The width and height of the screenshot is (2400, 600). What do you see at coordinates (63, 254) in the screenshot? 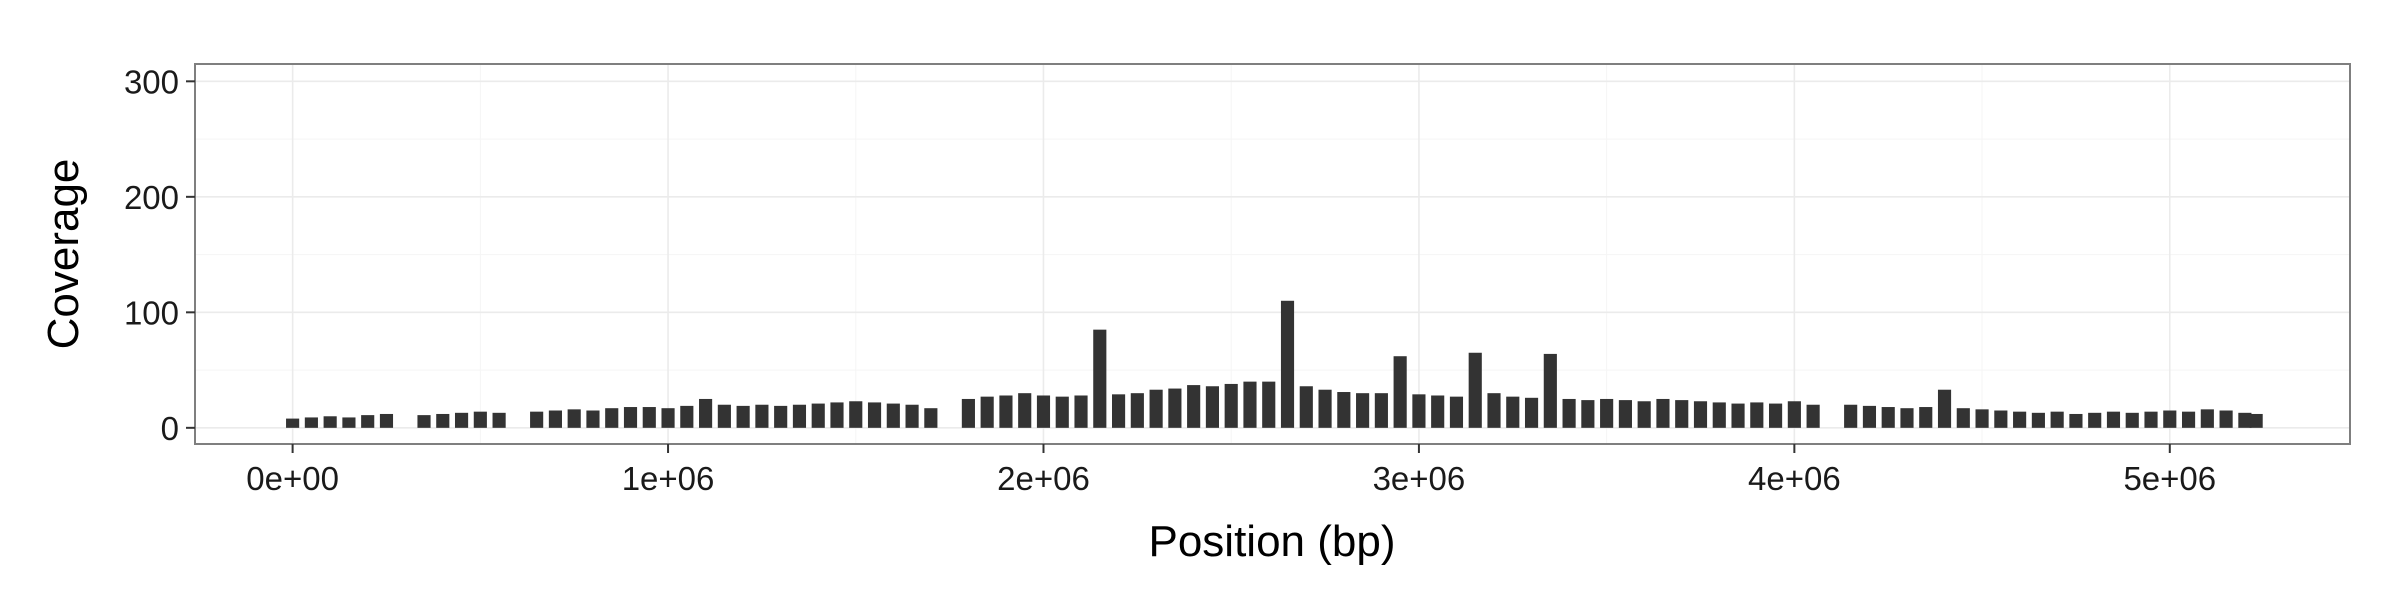
I see `y-axis-title: Coverage` at bounding box center [63, 254].